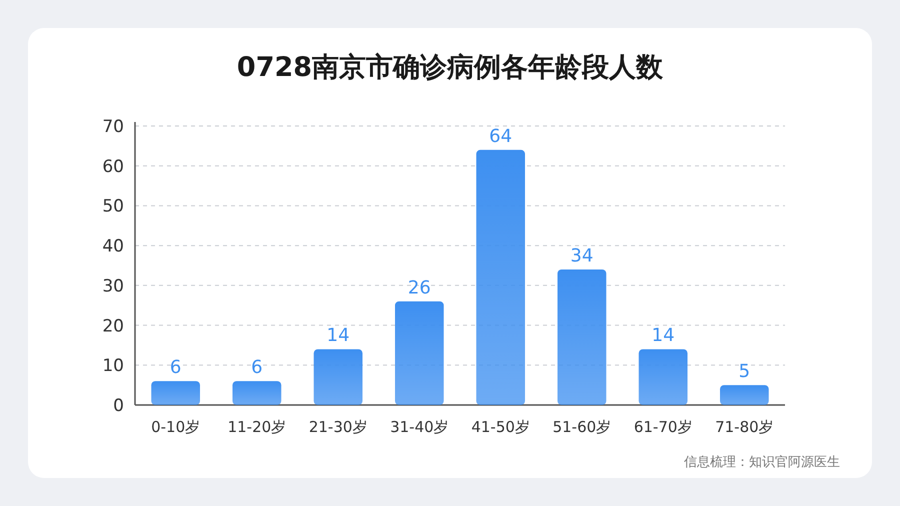 The image size is (900, 506). I want to click on x-tick-label: 51-60岁, so click(582, 427).